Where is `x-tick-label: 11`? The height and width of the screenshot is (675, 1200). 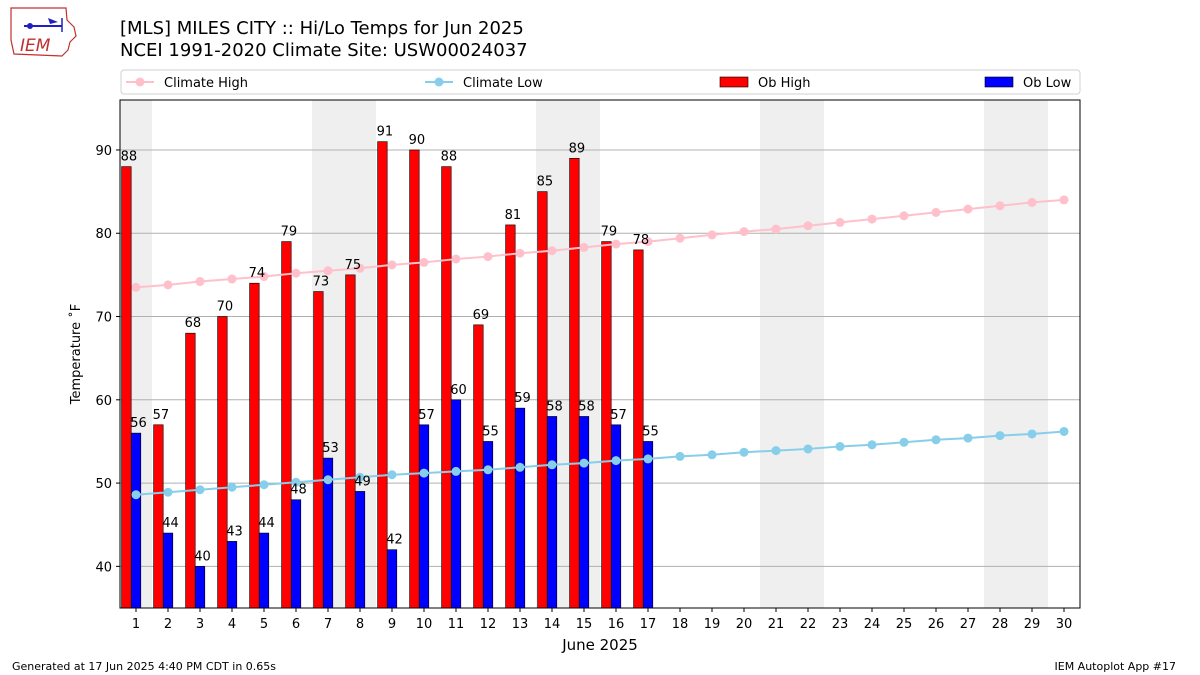 x-tick-label: 11 is located at coordinates (456, 624).